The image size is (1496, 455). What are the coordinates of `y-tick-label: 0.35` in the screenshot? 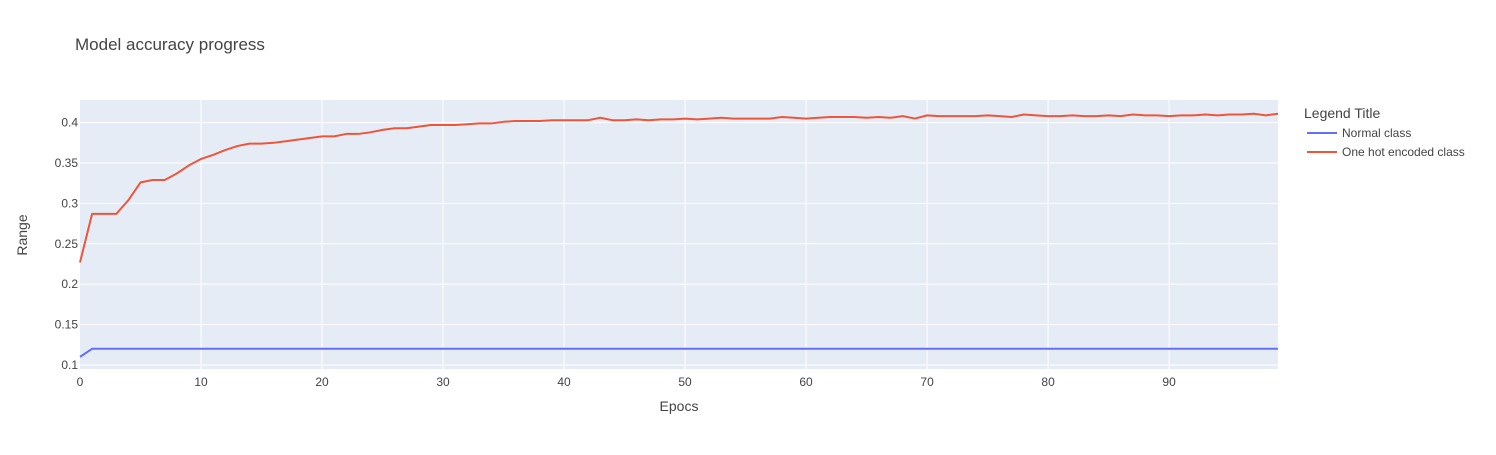 It's located at (67, 163).